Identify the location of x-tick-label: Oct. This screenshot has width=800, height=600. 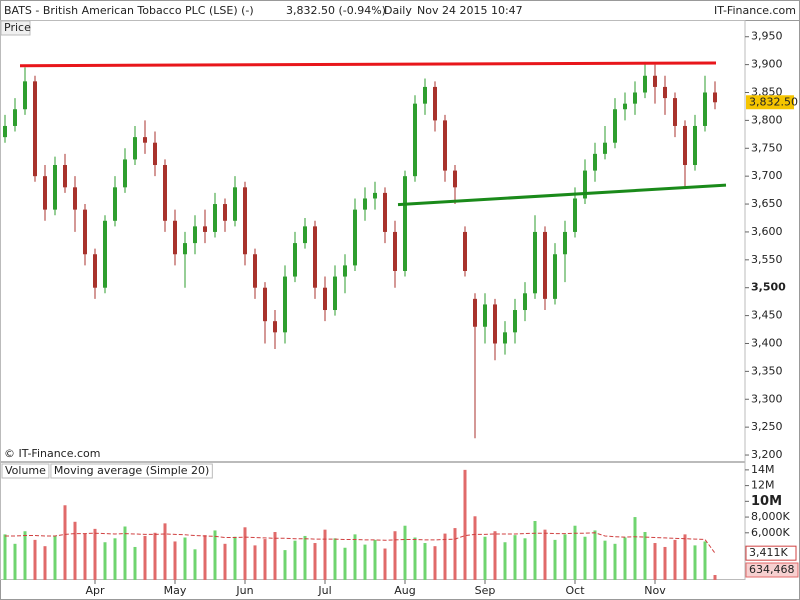
(575, 590).